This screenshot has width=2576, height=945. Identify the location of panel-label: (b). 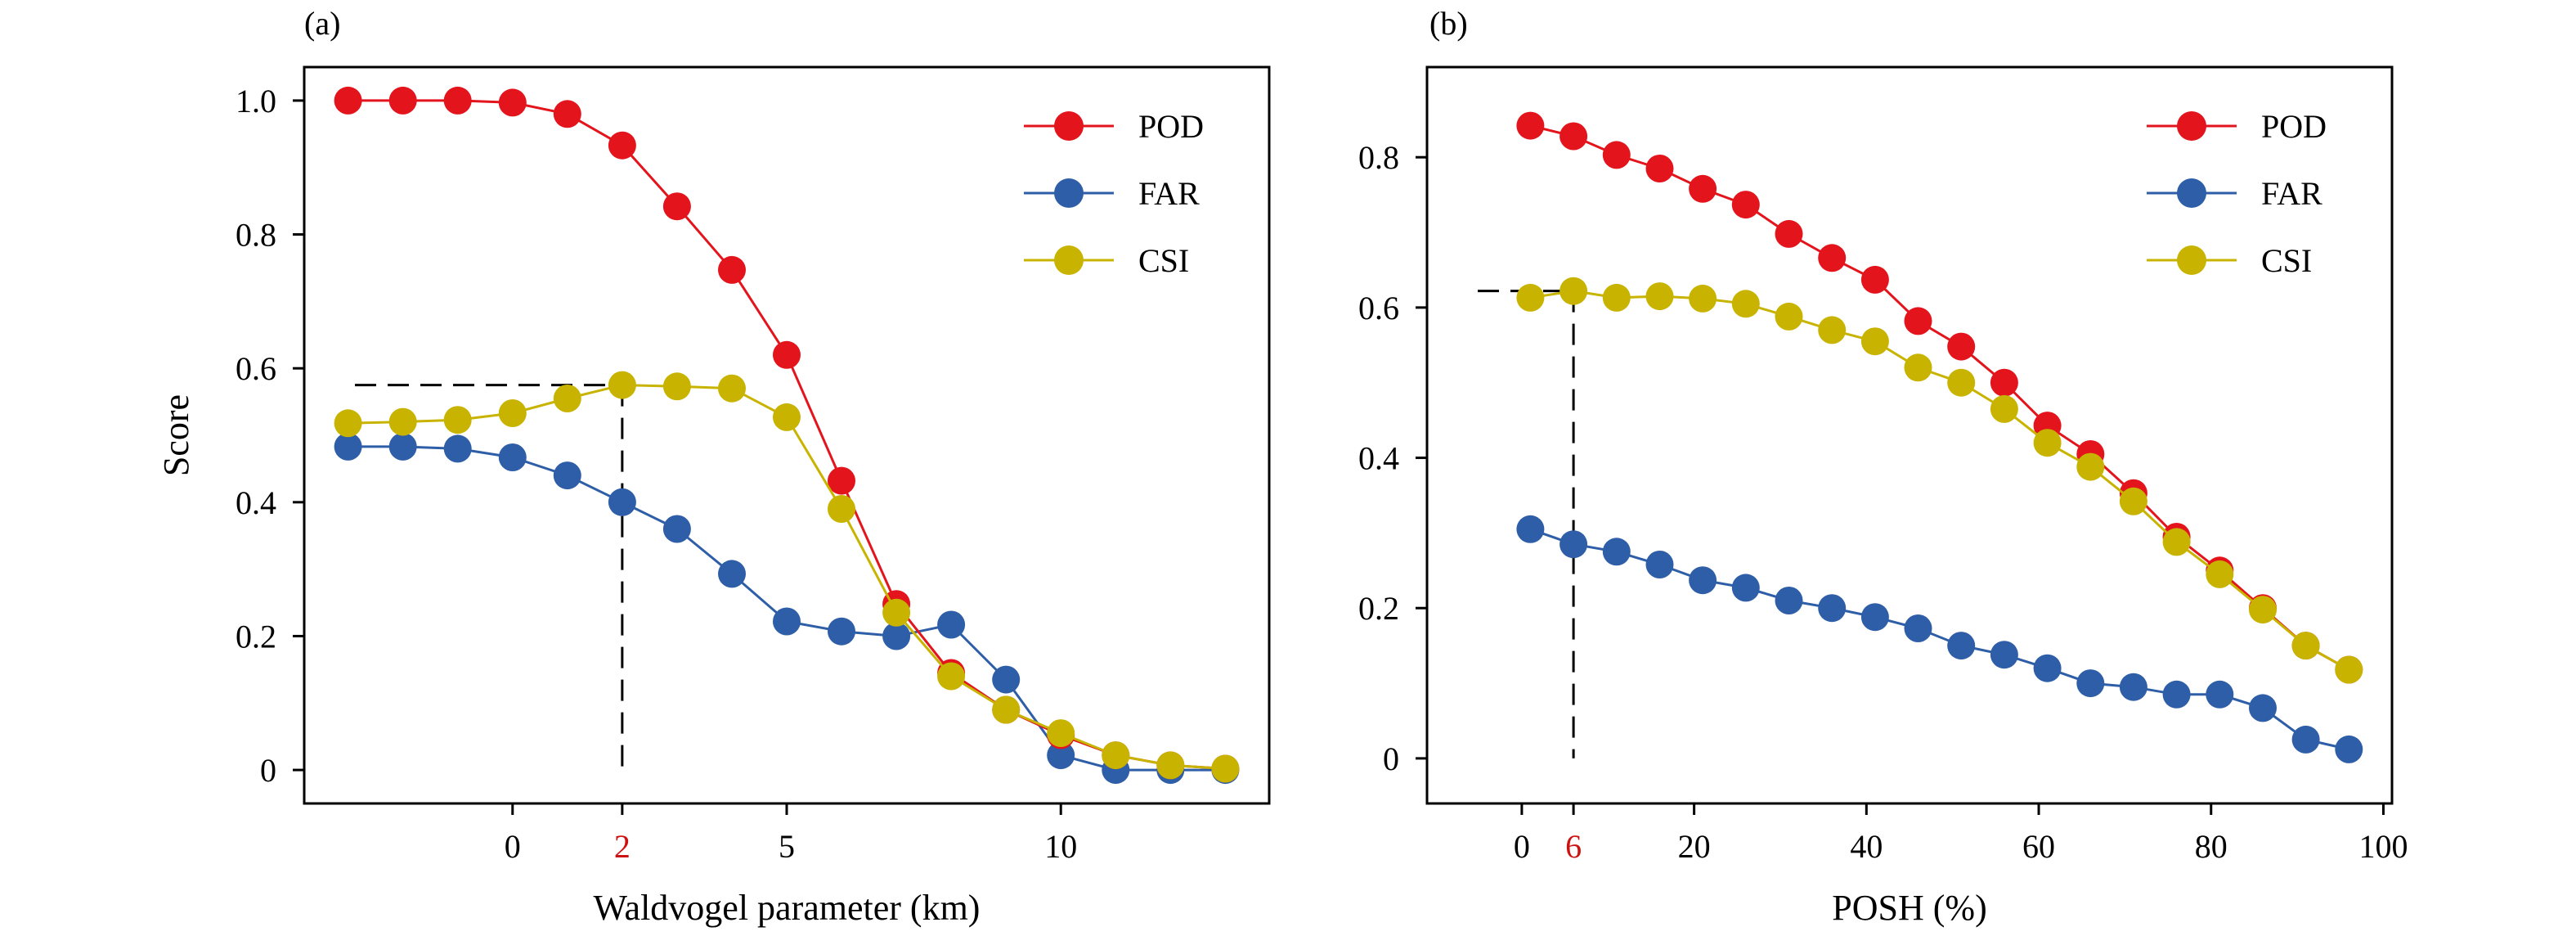
(1448, 24).